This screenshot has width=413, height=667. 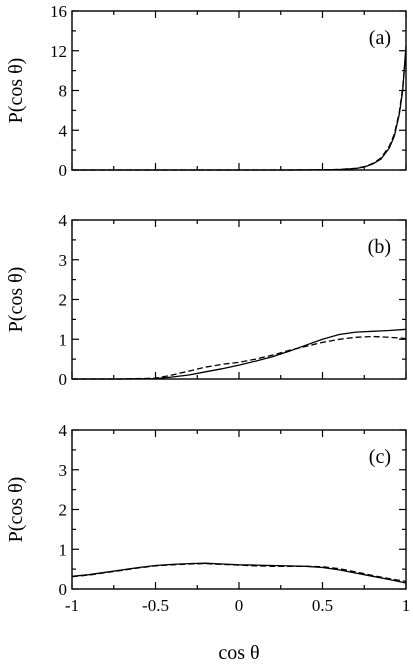 What do you see at coordinates (58, 11) in the screenshot?
I see `y-tick-label: 16` at bounding box center [58, 11].